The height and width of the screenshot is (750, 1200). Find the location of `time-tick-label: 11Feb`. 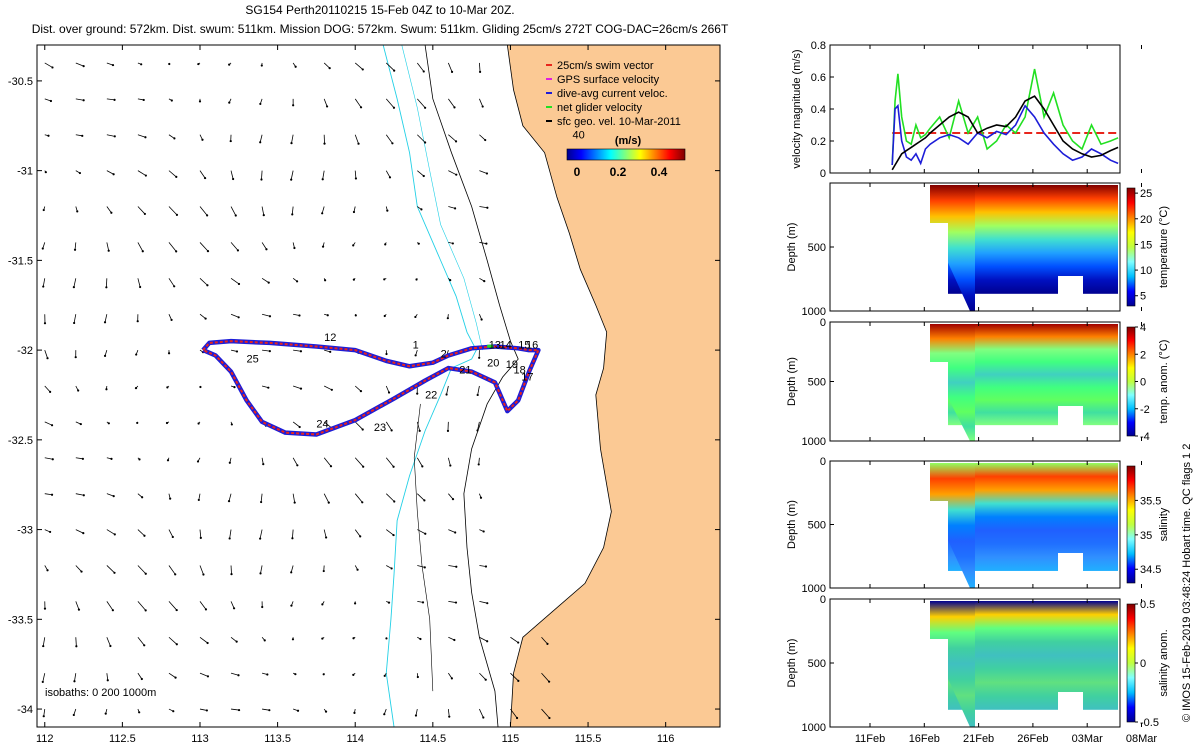

time-tick-label: 11Feb is located at coordinates (870, 739).